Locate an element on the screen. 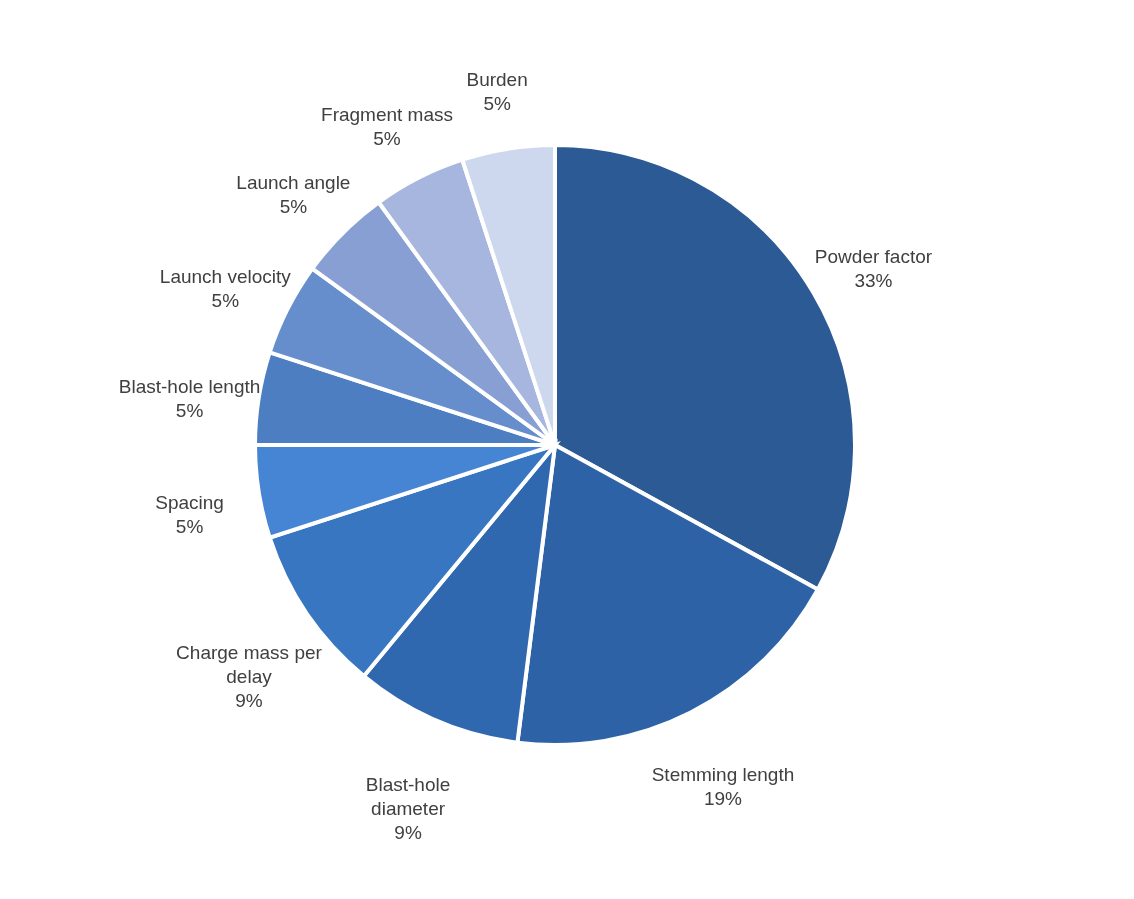 This screenshot has width=1134, height=899. slice-label: Blast-hole diameter is located at coordinates (408, 796).